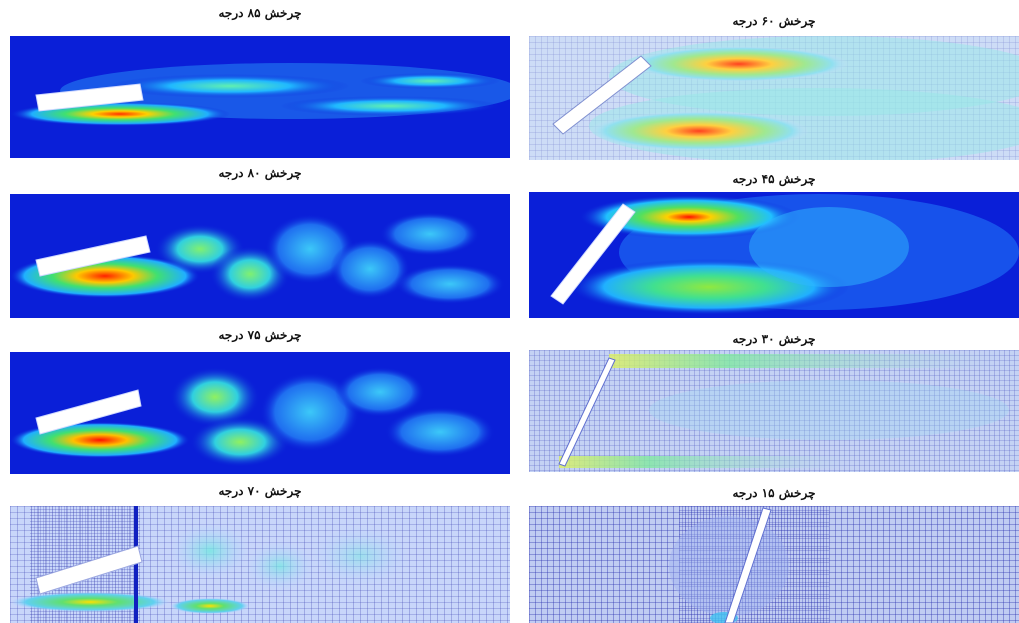 The width and height of the screenshot is (1019, 623). I want to click on panel-75: چرخش ۷۵ درجه, so click(260, 398).